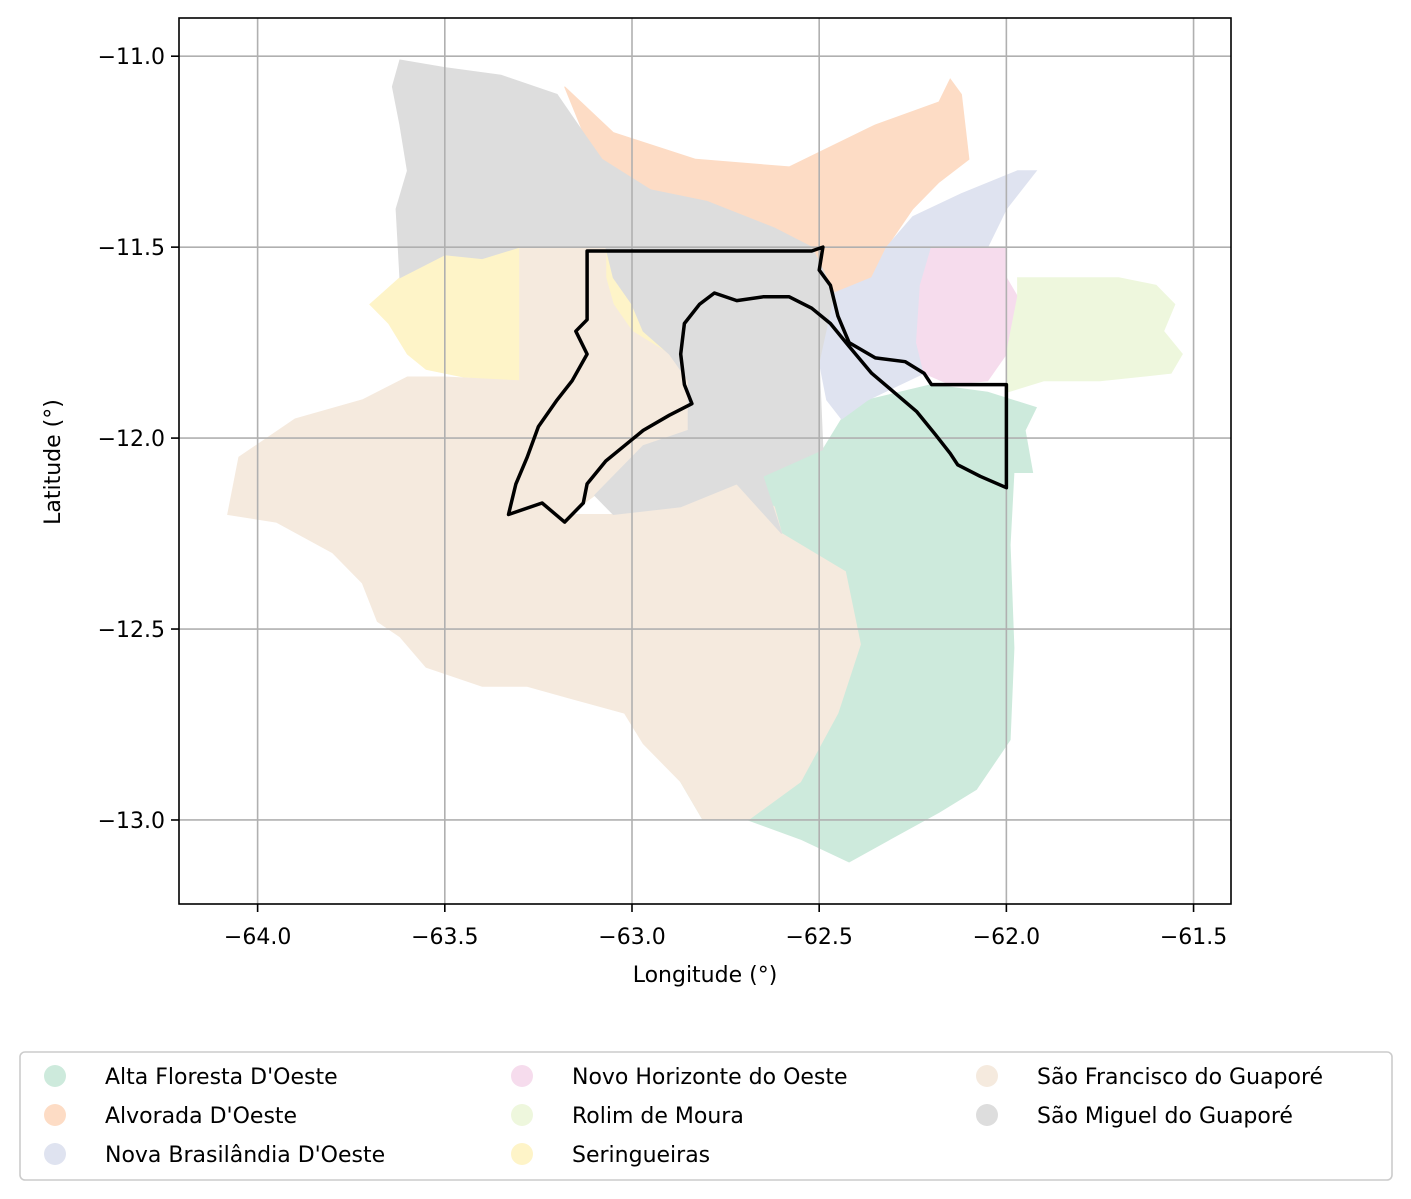 The width and height of the screenshot is (1411, 1199). Describe the element at coordinates (221, 1077) in the screenshot. I see `legend-label: Alta Floresta D'Oeste` at that location.